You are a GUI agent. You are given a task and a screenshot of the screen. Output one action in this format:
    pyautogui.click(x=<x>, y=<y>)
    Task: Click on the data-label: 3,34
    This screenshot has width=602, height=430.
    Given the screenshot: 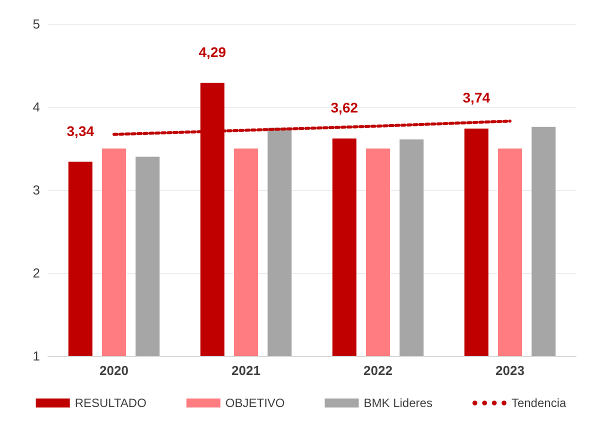 What is the action you would take?
    pyautogui.click(x=80, y=130)
    